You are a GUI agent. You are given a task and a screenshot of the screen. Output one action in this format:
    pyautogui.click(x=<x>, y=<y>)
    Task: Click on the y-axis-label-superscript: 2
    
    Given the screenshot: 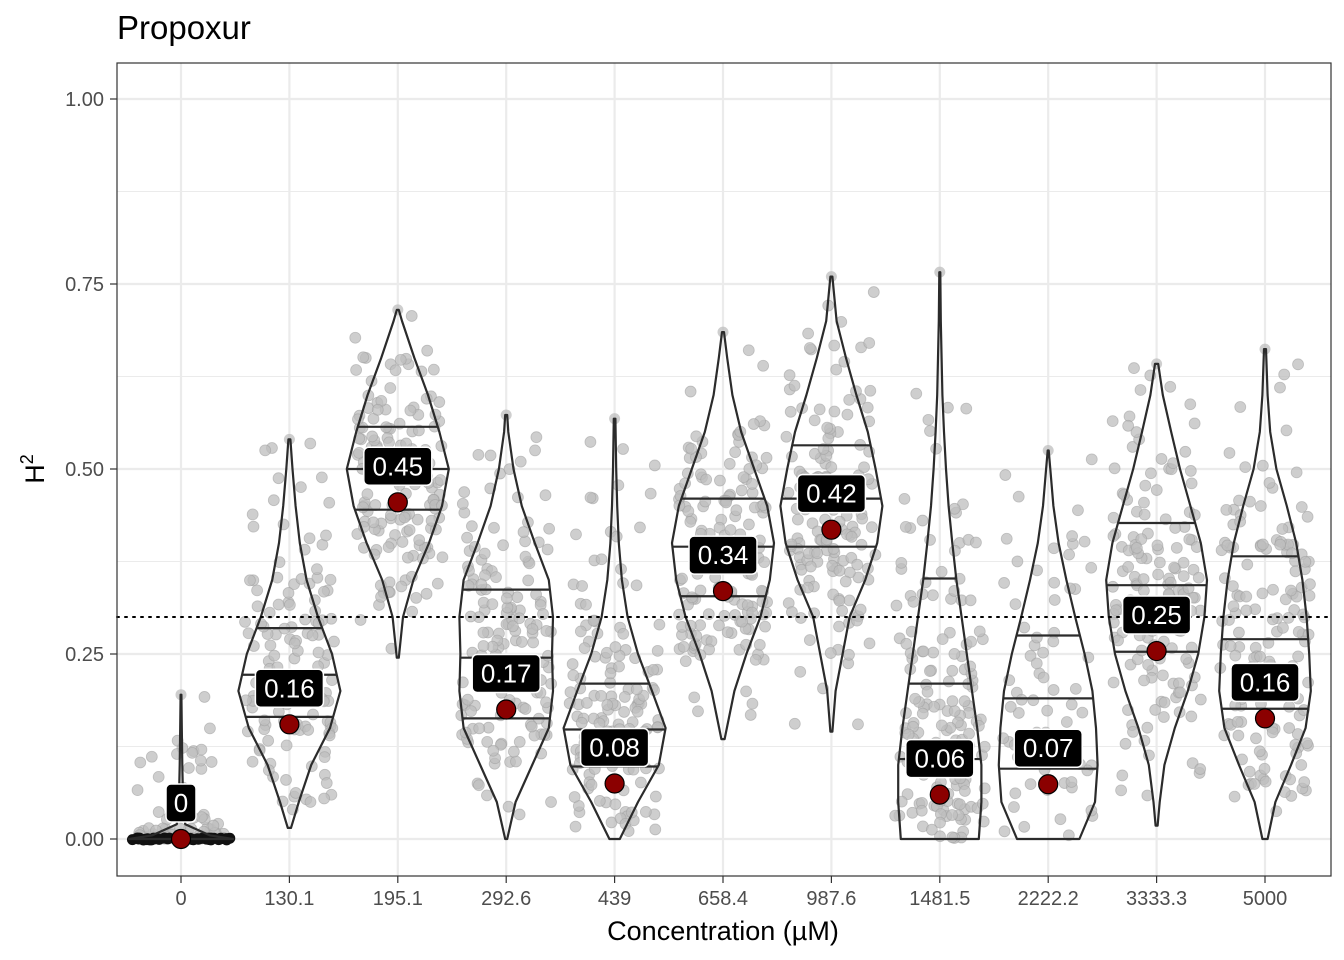 What is the action you would take?
    pyautogui.click(x=27, y=459)
    